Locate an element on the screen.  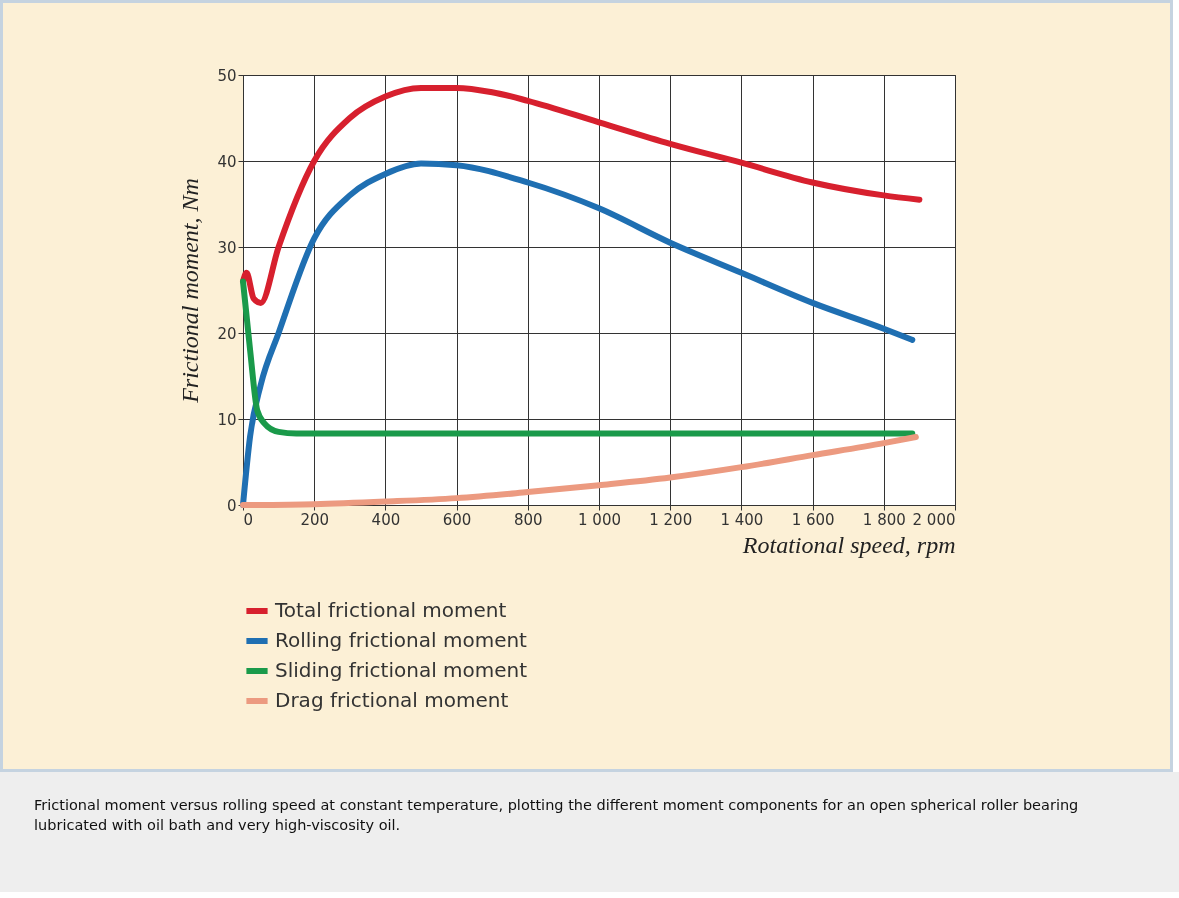
x-axis-title: Rotational speed, rpm is located at coordinates (848, 544).